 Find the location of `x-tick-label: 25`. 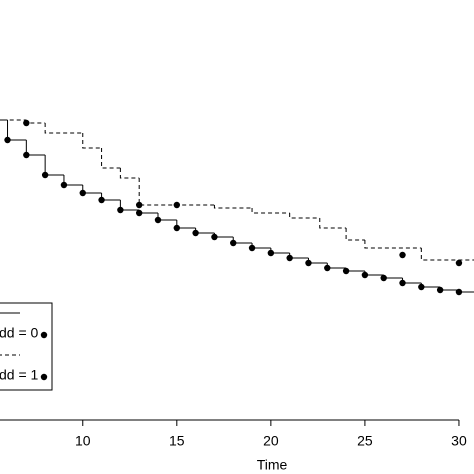

x-tick-label: 25 is located at coordinates (365, 441).